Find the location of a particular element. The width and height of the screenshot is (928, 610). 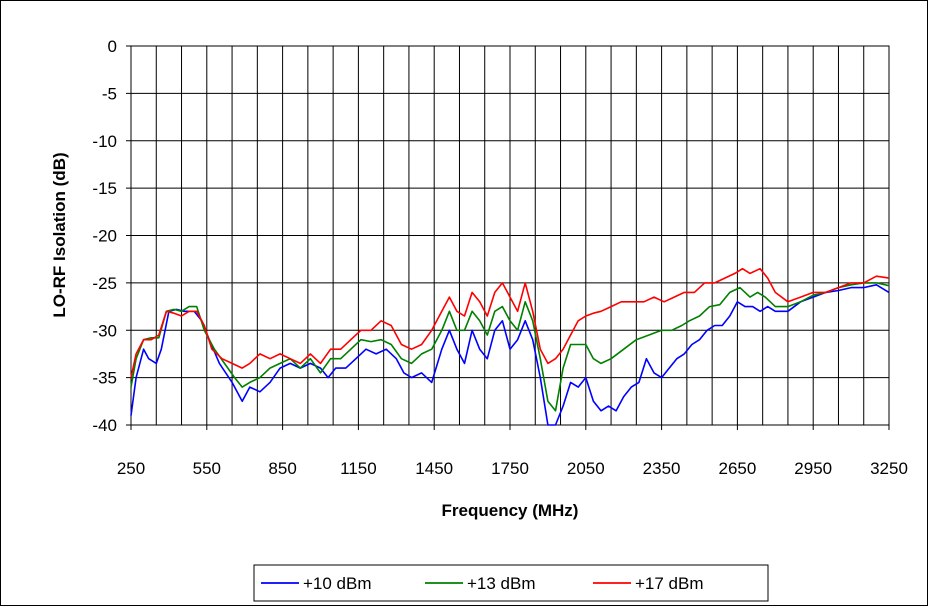

x-tick-label: 2650 is located at coordinates (737, 468).